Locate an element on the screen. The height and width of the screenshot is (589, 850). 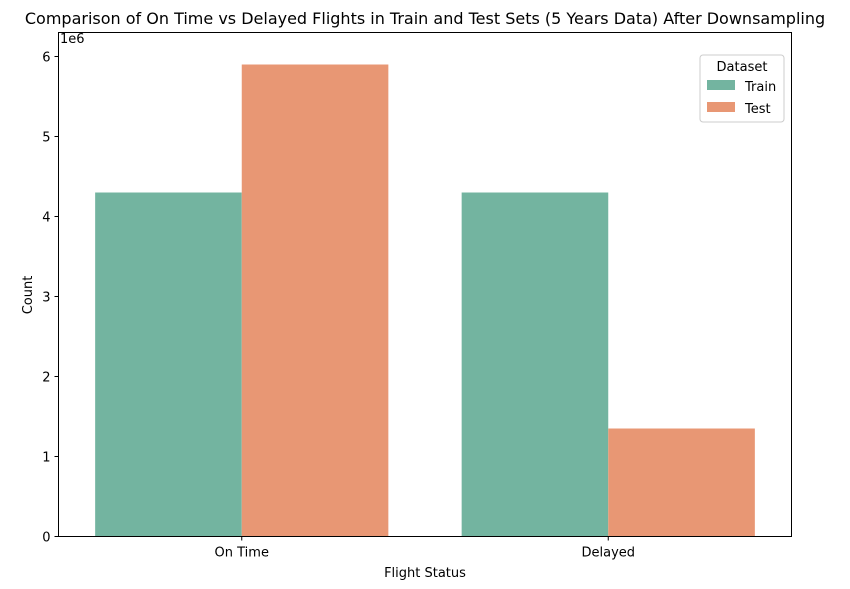
y-ticks: 0 1 2 3 4 5 6 is located at coordinates (50, 298).